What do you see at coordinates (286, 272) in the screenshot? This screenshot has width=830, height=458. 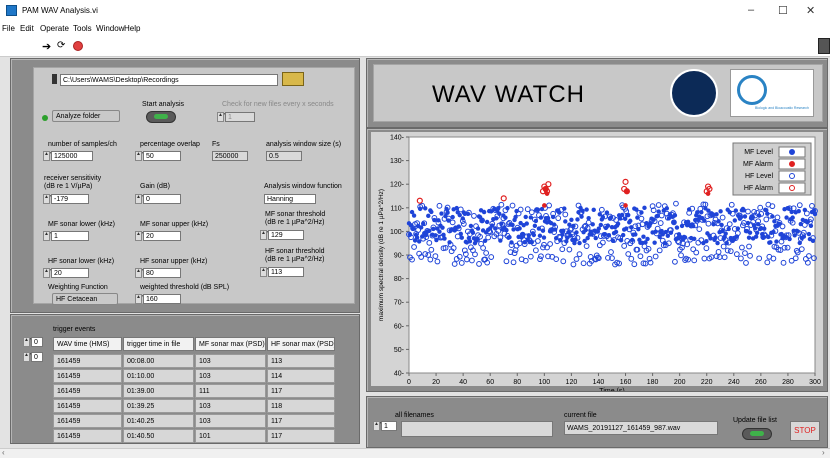 I see `hf-threshold-input: 113` at bounding box center [286, 272].